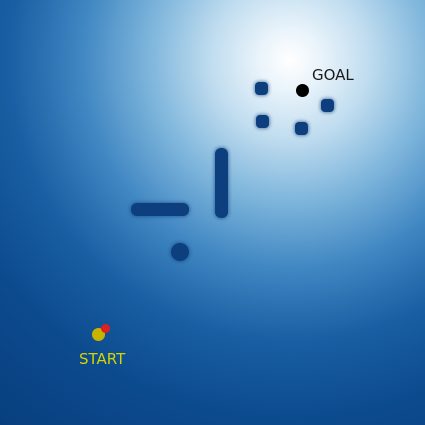 The width and height of the screenshot is (425, 425). I want to click on start-label: START, so click(102, 359).